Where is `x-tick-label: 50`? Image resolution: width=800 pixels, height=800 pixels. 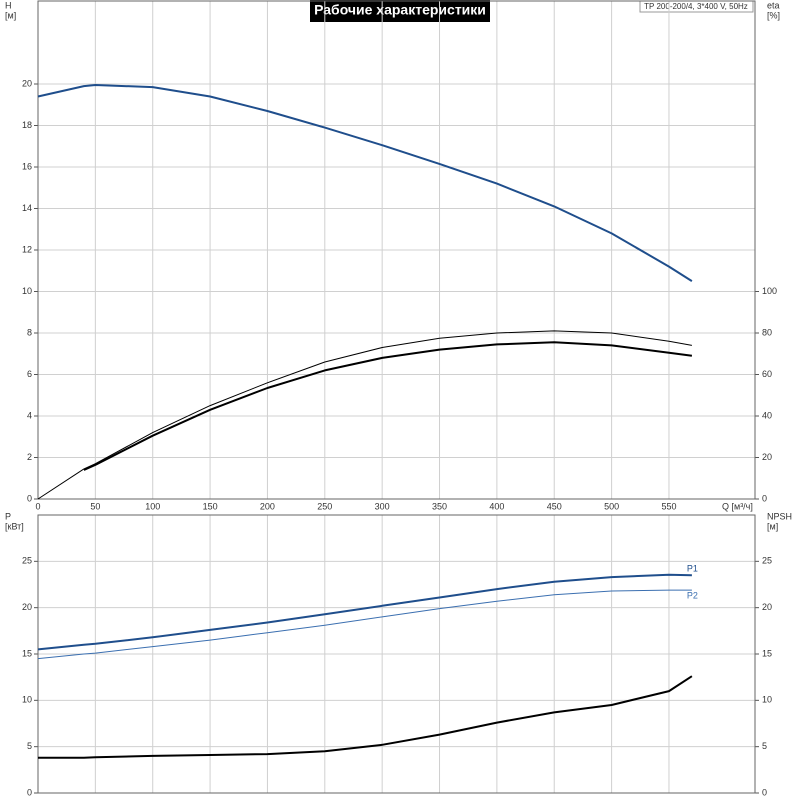
x-tick-label: 50 is located at coordinates (95, 506).